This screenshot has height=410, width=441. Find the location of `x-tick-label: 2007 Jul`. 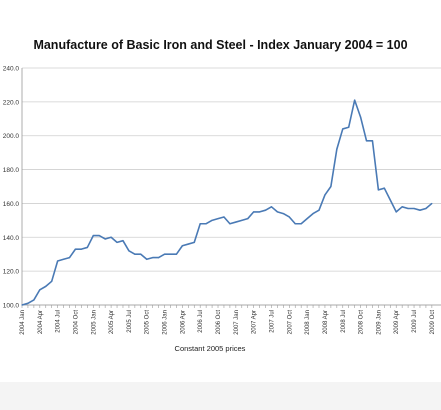

x-tick-label: 2007 Jul is located at coordinates (272, 321).